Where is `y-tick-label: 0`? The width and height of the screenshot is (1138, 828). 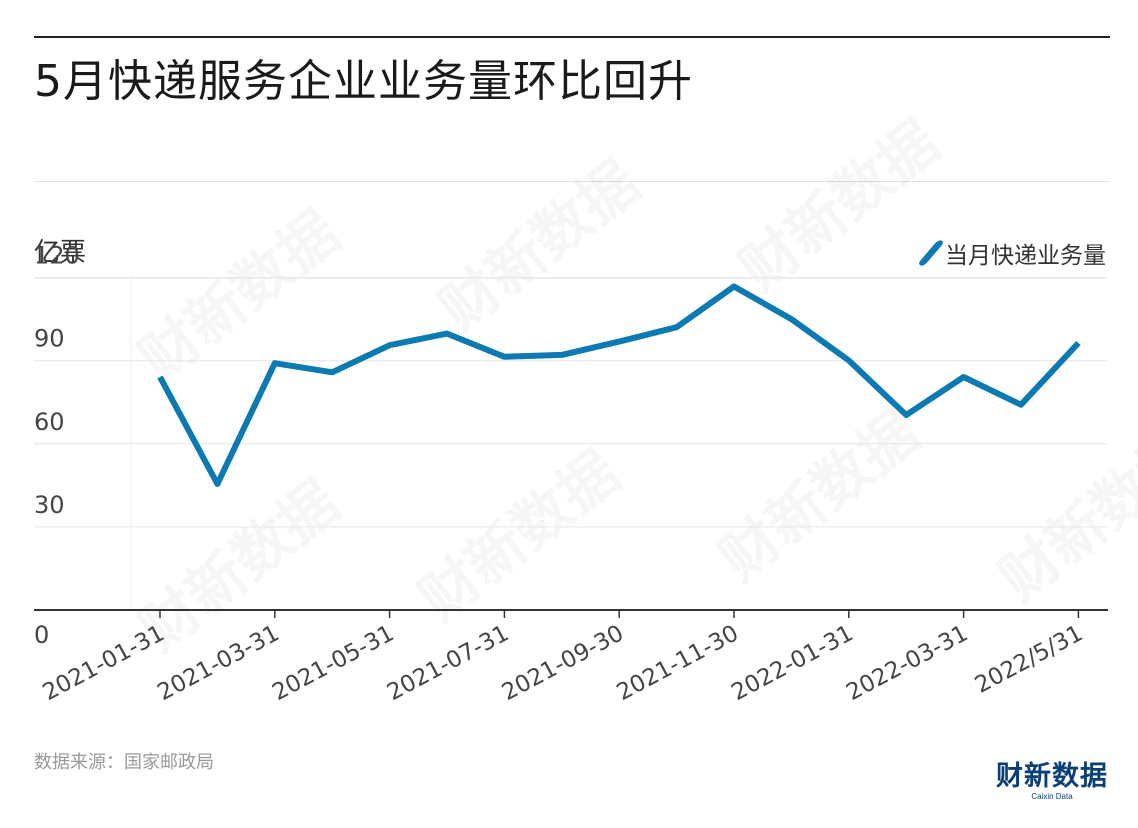
y-tick-label: 0 is located at coordinates (41, 635).